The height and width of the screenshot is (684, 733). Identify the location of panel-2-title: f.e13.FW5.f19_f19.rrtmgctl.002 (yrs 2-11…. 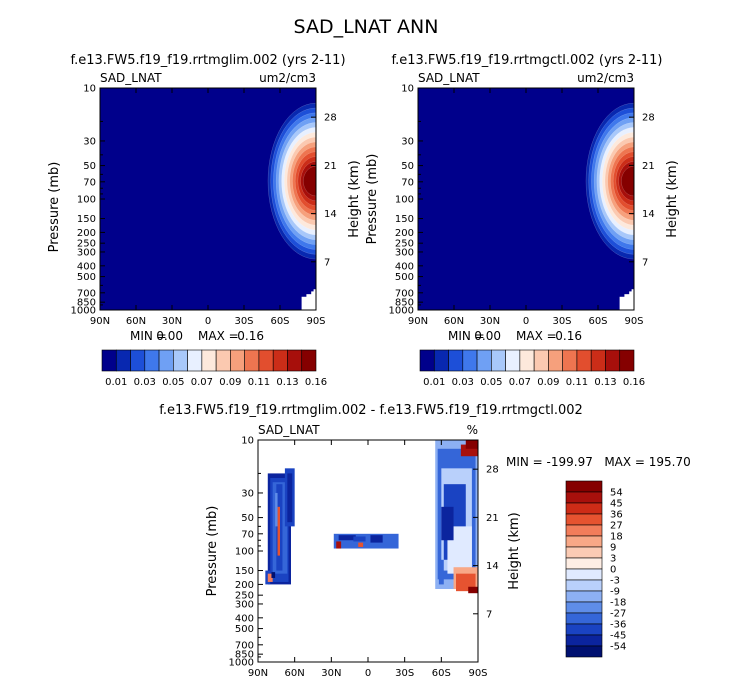
(526, 60).